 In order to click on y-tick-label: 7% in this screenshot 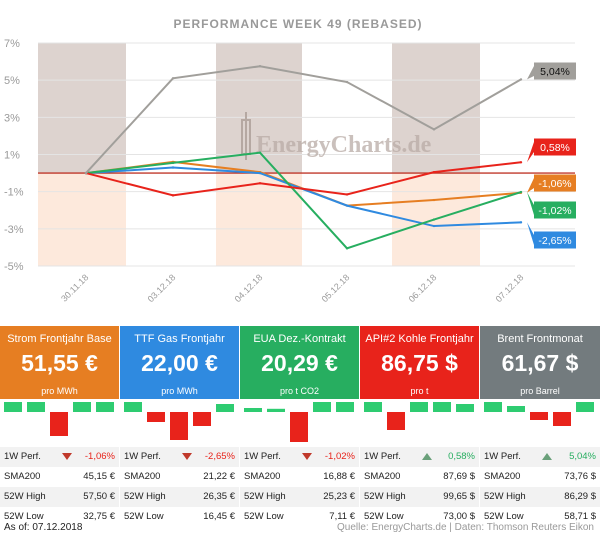, I will do `click(12, 44)`.